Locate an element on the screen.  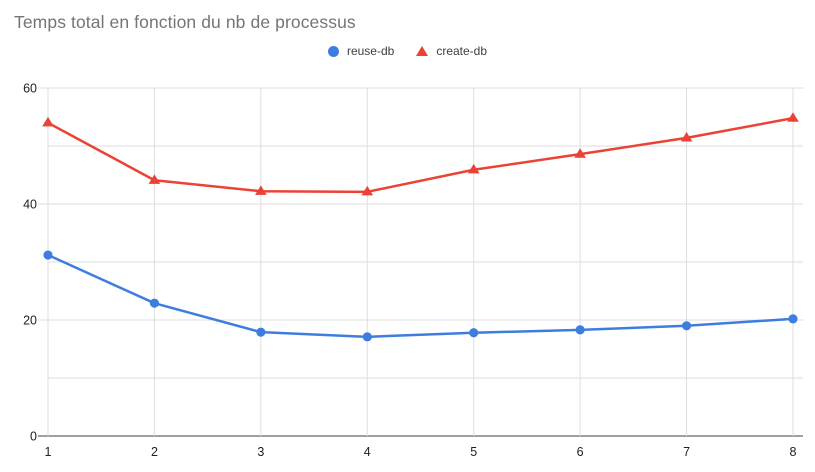
x-tick-label: 4 is located at coordinates (367, 452).